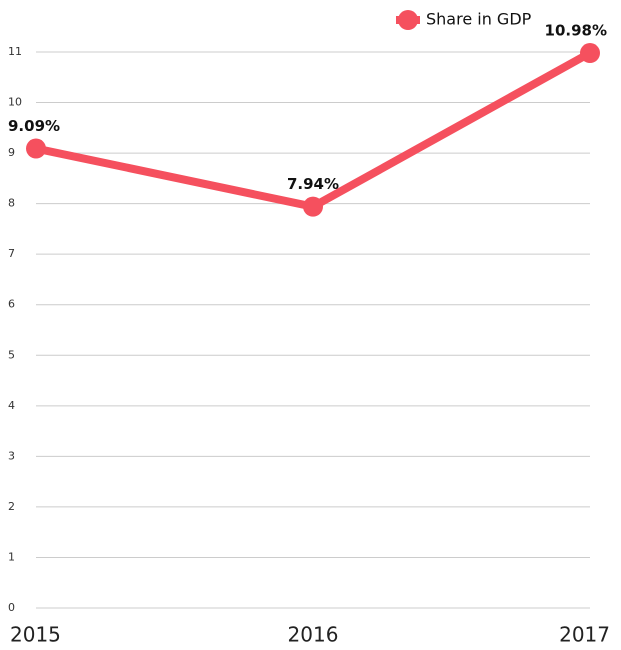 This screenshot has height=650, width=621. Describe the element at coordinates (408, 20) in the screenshot. I see `legend-marker` at that location.